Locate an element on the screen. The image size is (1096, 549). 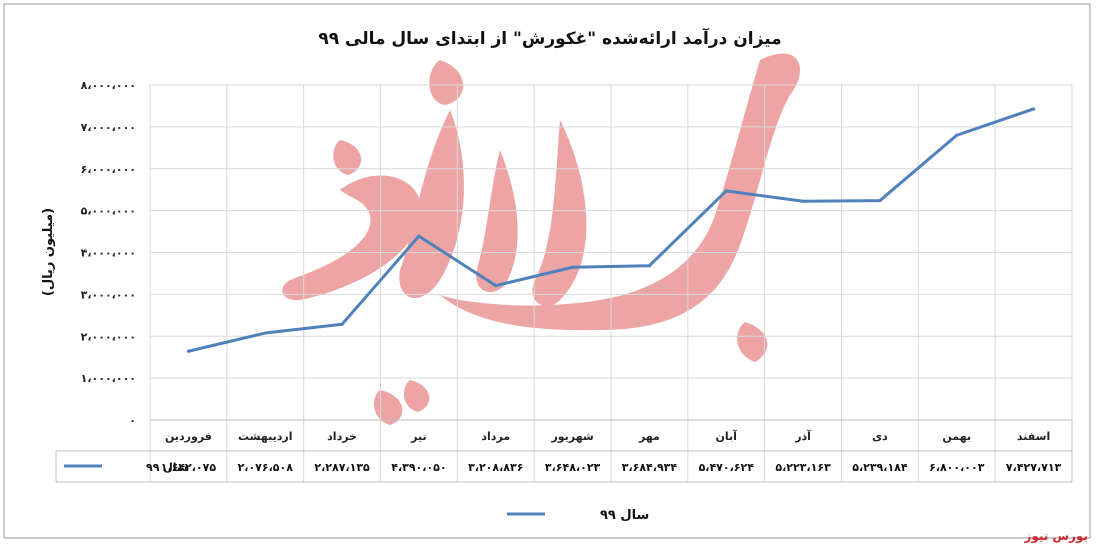
category-label: شهریور is located at coordinates (571, 436).